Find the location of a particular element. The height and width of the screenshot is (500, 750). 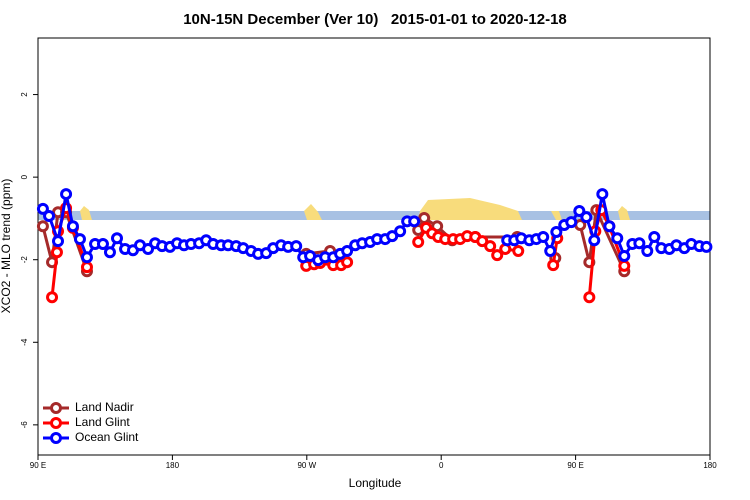

legend-label: Ocean Glint is located at coordinates (107, 437).